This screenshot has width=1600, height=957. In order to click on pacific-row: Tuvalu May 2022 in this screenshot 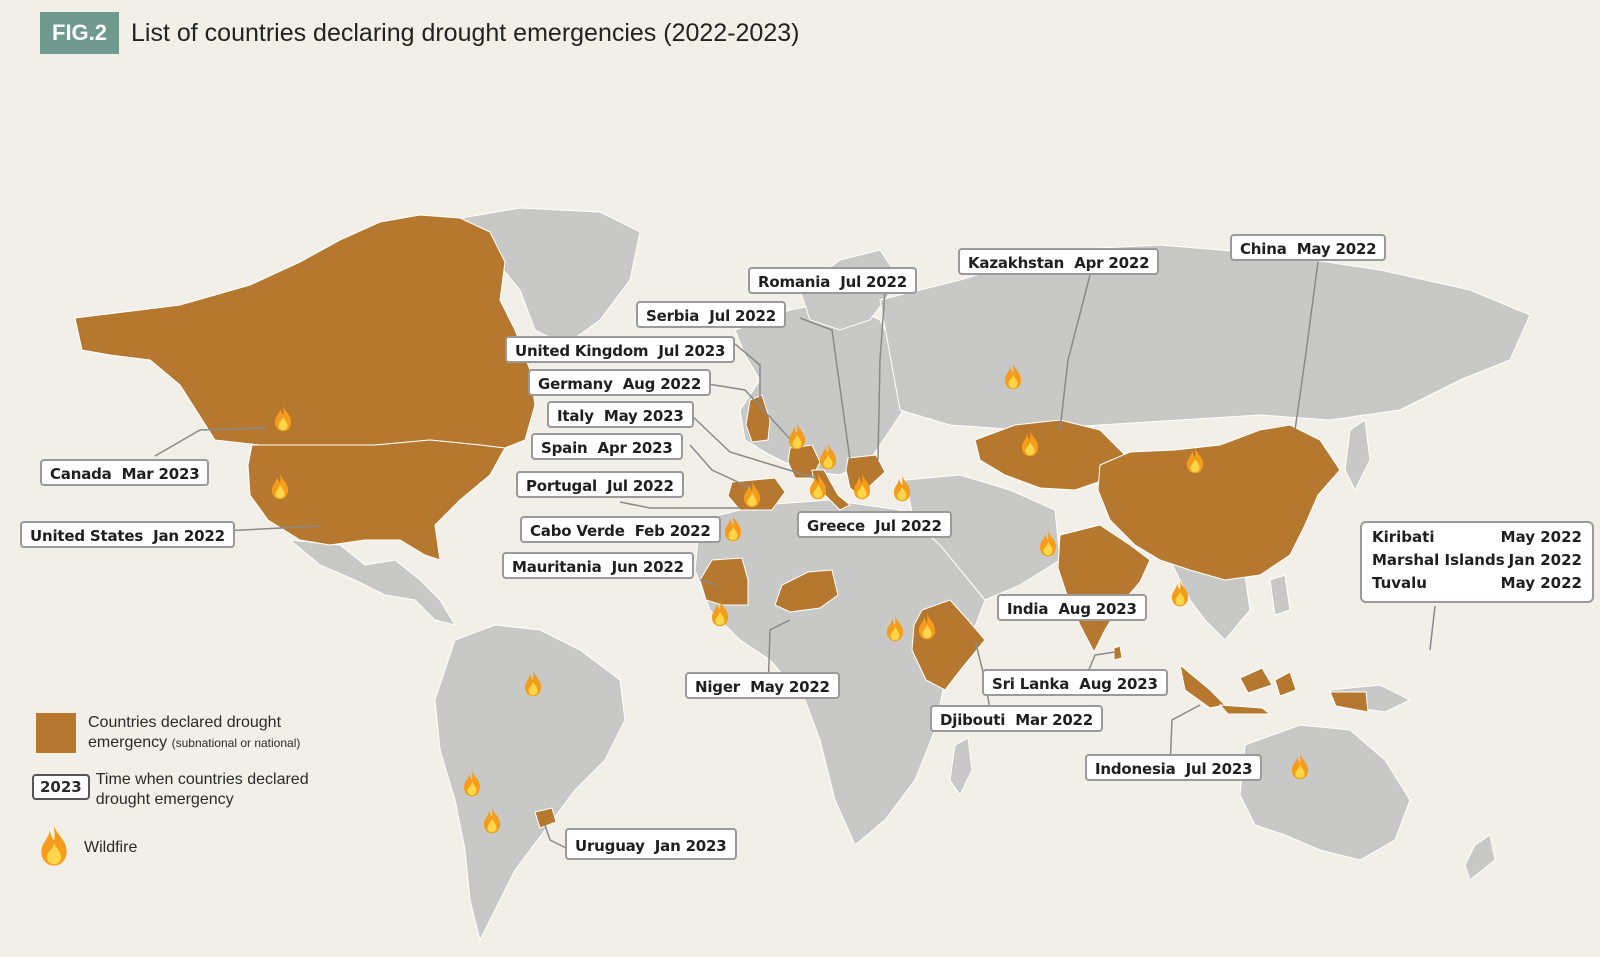, I will do `click(1477, 583)`.